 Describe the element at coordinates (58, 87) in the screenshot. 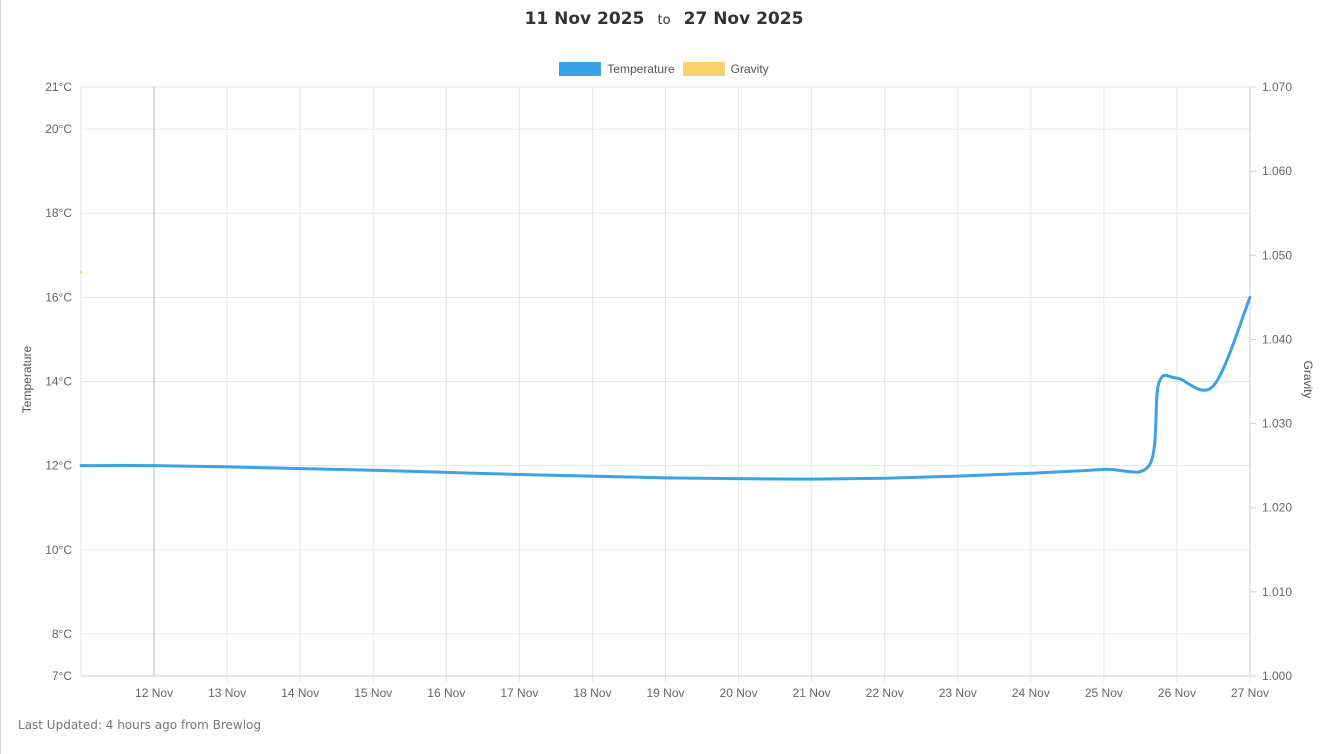

I see `y-left-tick-label: 21°C` at that location.